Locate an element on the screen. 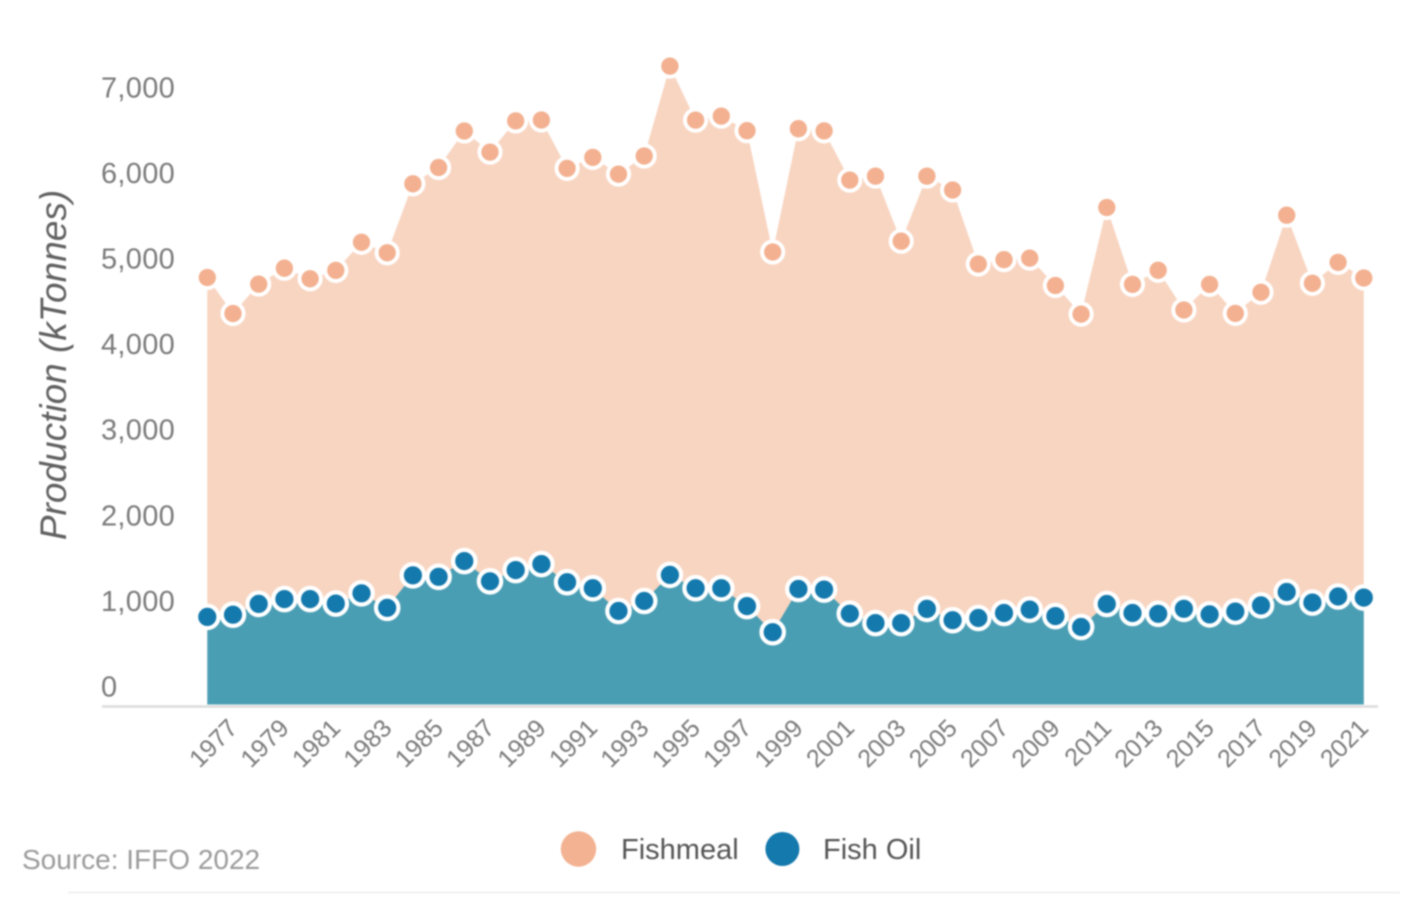  svg-text: Production (kTonnes) is located at coordinates (53, 365).